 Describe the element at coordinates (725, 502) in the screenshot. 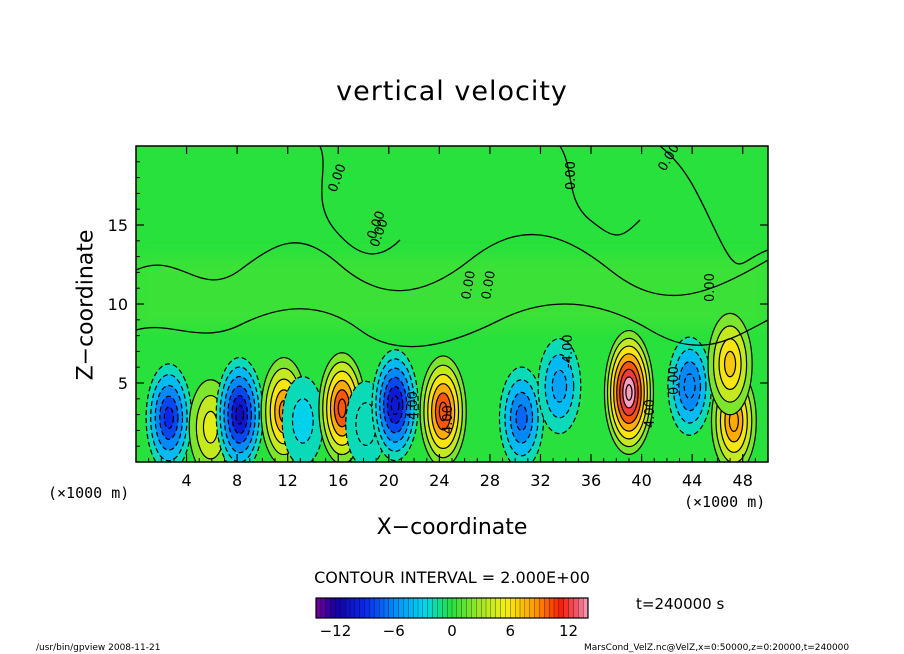

I see `x-unit-right: (×1000 m)` at that location.